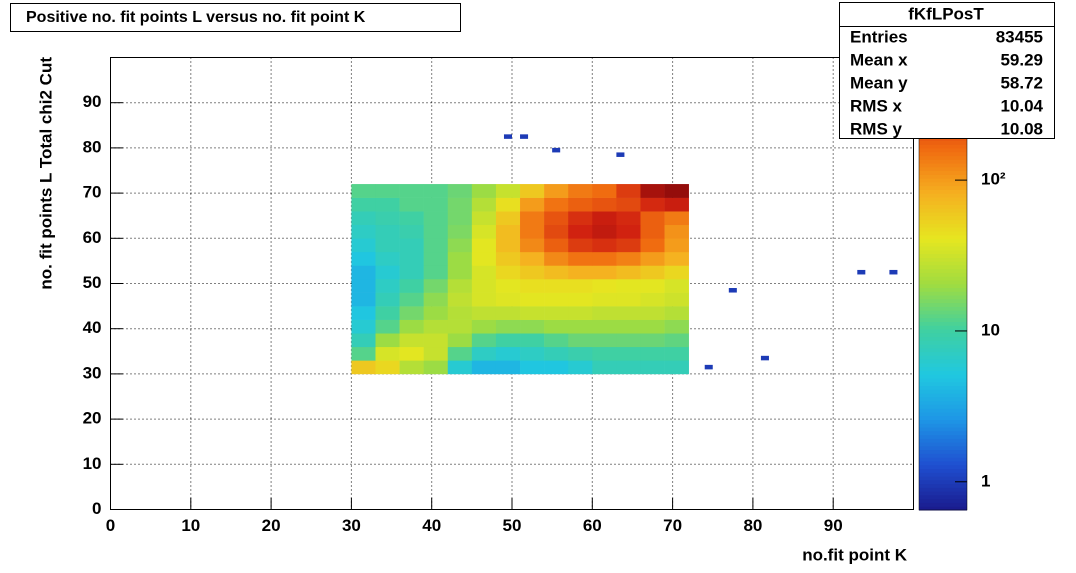 The height and width of the screenshot is (573, 1076). I want to click on y-tick-label: 50, so click(92, 282).